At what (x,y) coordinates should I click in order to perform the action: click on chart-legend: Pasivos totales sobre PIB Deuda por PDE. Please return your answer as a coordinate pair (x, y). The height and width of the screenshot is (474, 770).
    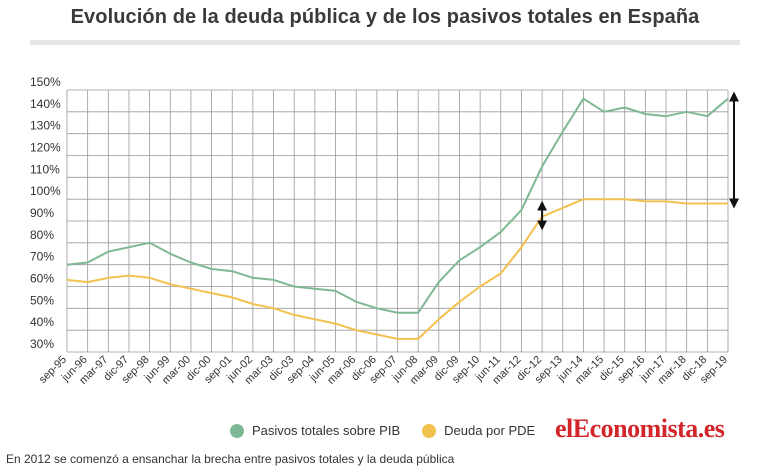
    Looking at the image, I should click on (393, 430).